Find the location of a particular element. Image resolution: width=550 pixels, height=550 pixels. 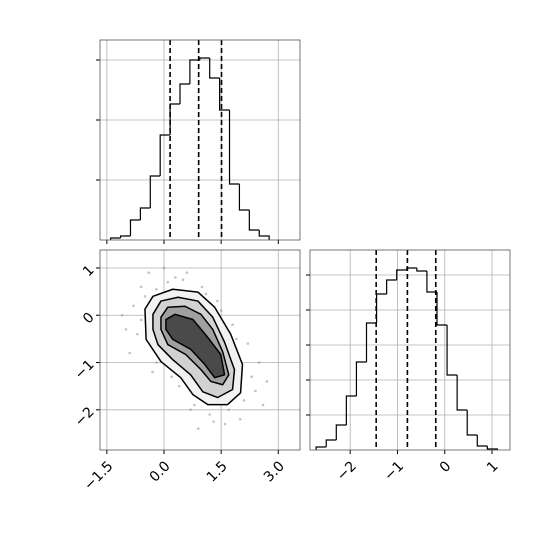

x-tick-label: 3.0 is located at coordinates (274, 471).